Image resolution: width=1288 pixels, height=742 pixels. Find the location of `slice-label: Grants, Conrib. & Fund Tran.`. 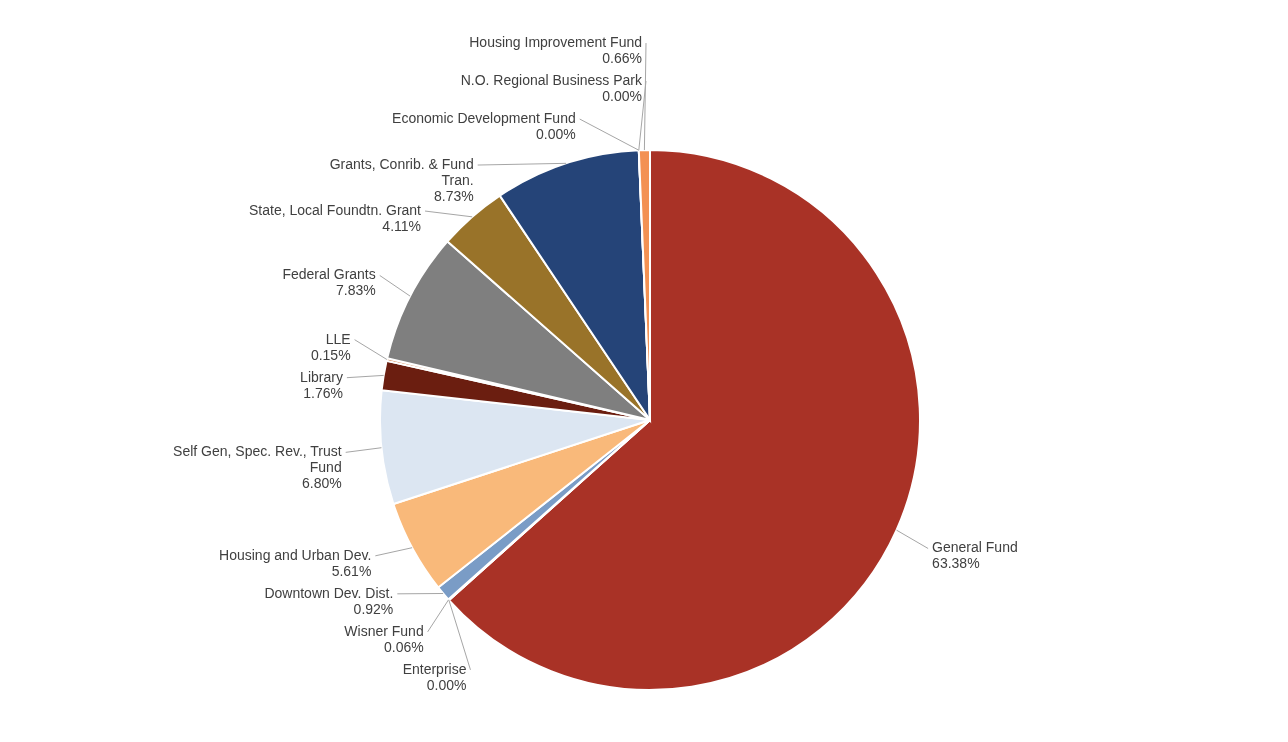

slice-label: Grants, Conrib. & Fund Tran. is located at coordinates (401, 172).